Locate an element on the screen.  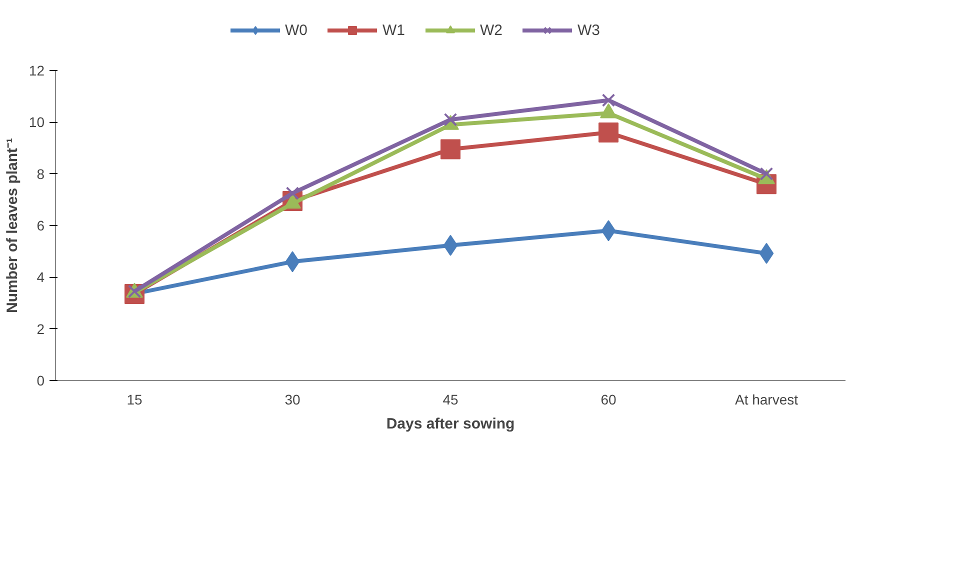
legend-label: W2 is located at coordinates (491, 30).